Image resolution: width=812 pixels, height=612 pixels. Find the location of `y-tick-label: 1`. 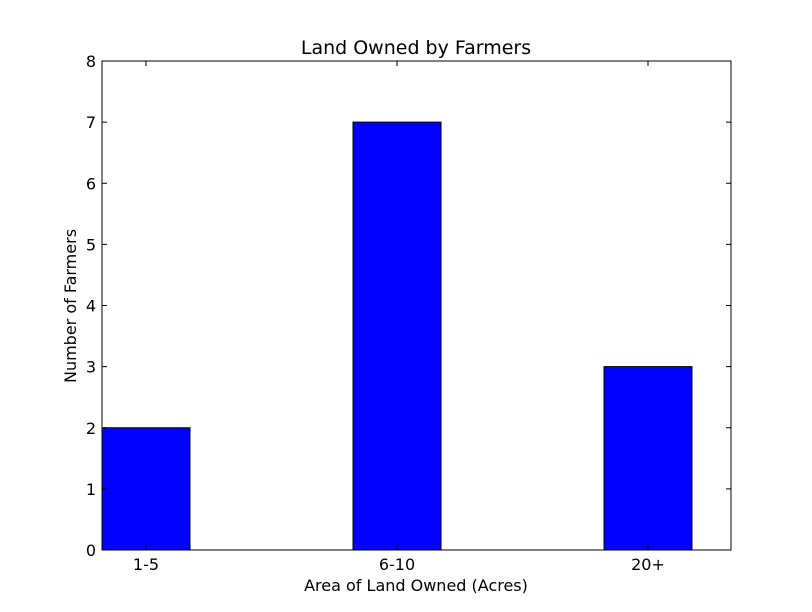

y-tick-label: 1 is located at coordinates (91, 489).